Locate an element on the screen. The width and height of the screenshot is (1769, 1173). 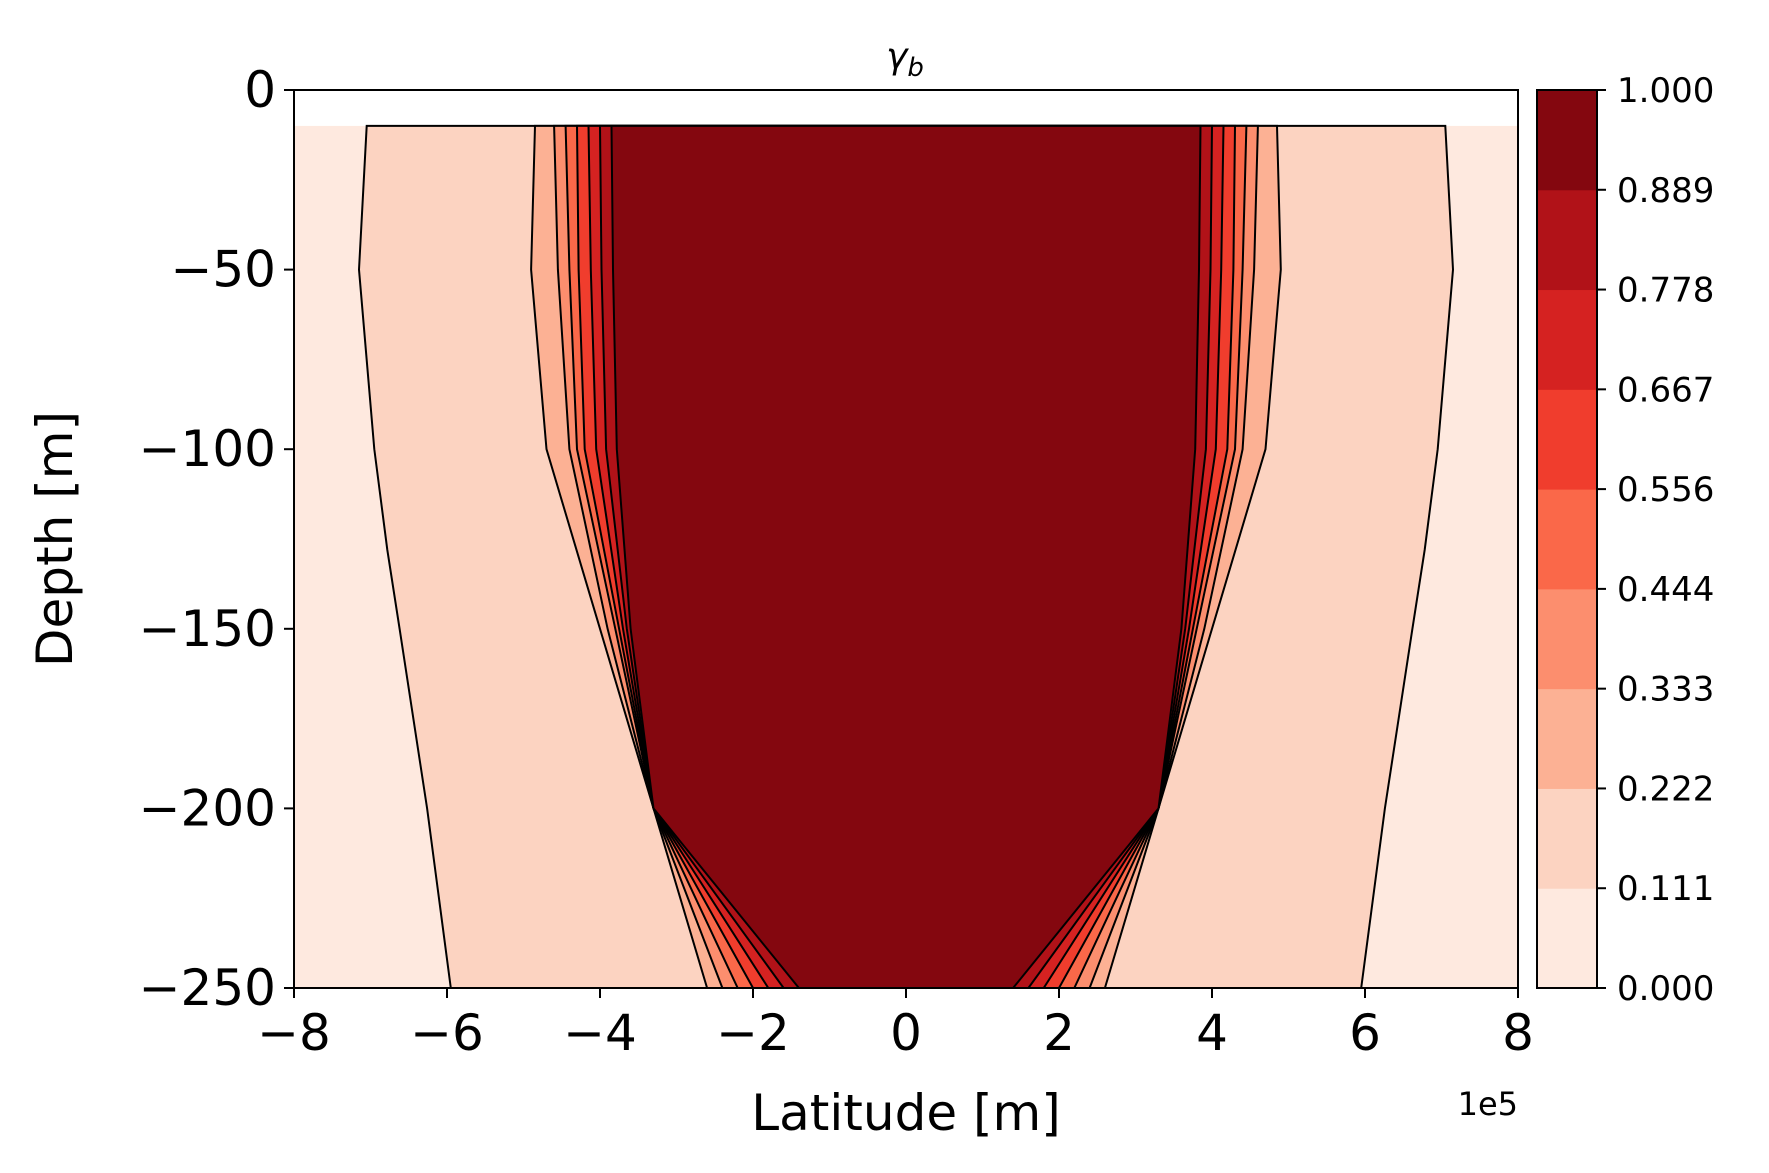
y-axis-label: Depth [m] is located at coordinates (55, 539).